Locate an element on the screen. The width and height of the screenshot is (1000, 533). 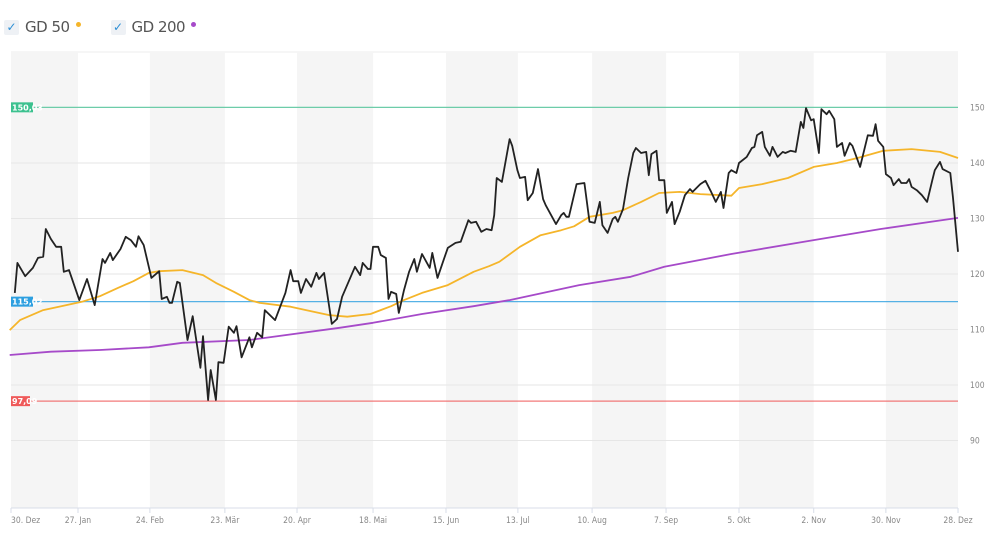
x-tick-label: 10. Aug is located at coordinates (592, 521).